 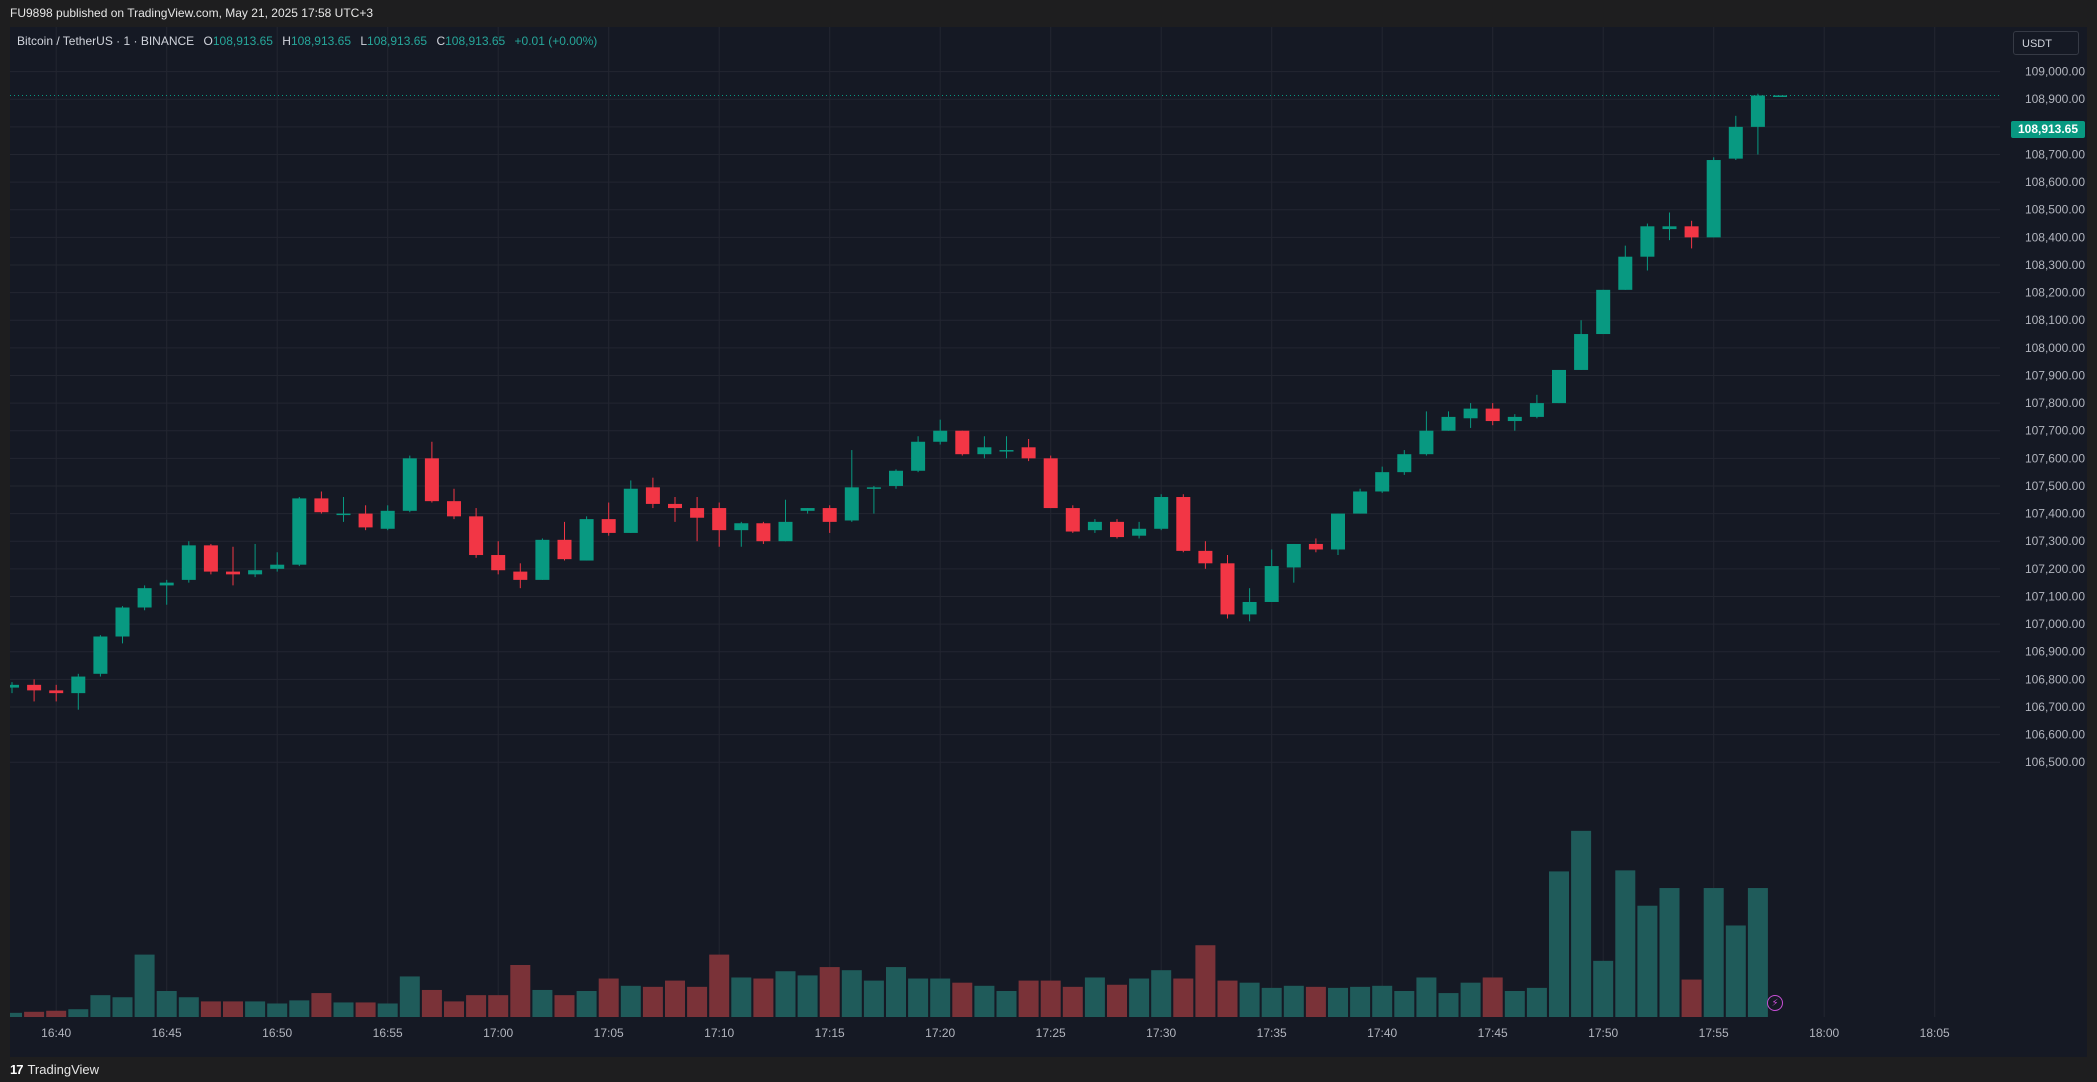 What do you see at coordinates (1051, 1033) in the screenshot?
I see `time-tick-label: 17:25` at bounding box center [1051, 1033].